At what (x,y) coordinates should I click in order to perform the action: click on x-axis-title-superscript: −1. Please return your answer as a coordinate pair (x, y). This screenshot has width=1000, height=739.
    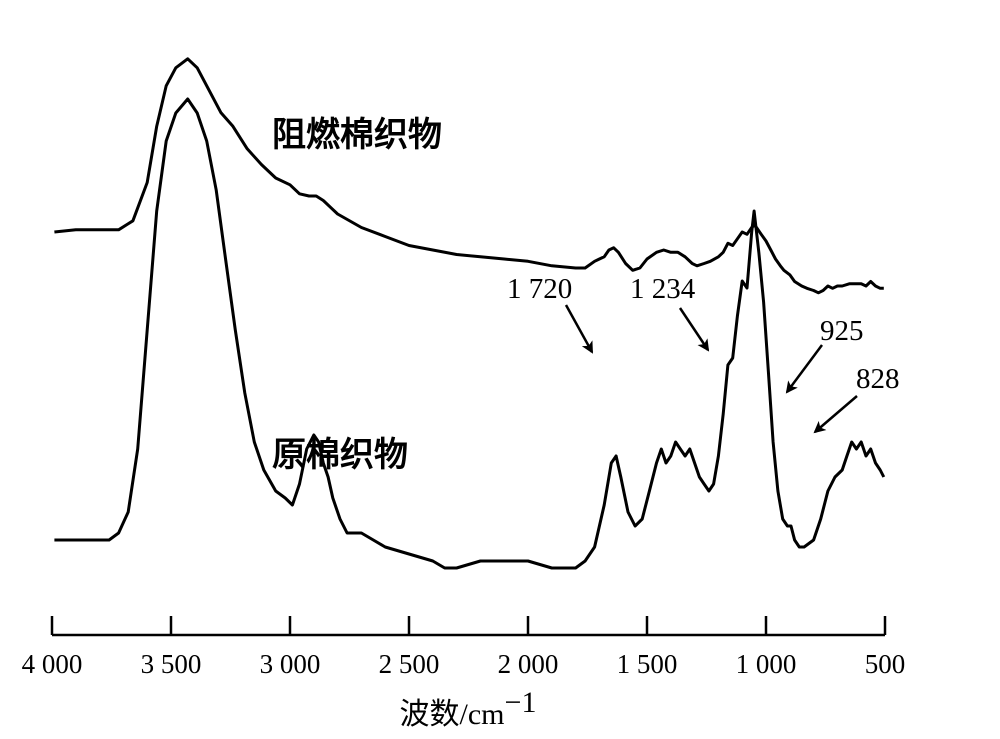
    Looking at the image, I should click on (521, 702).